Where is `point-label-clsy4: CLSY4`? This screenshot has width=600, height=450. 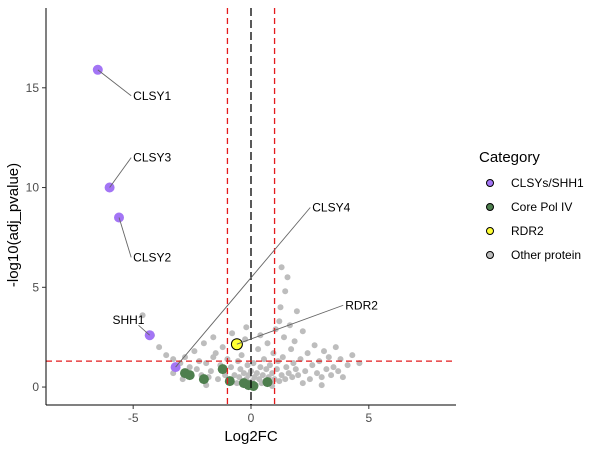
point-label-clsy4: CLSY4 is located at coordinates (331, 207).